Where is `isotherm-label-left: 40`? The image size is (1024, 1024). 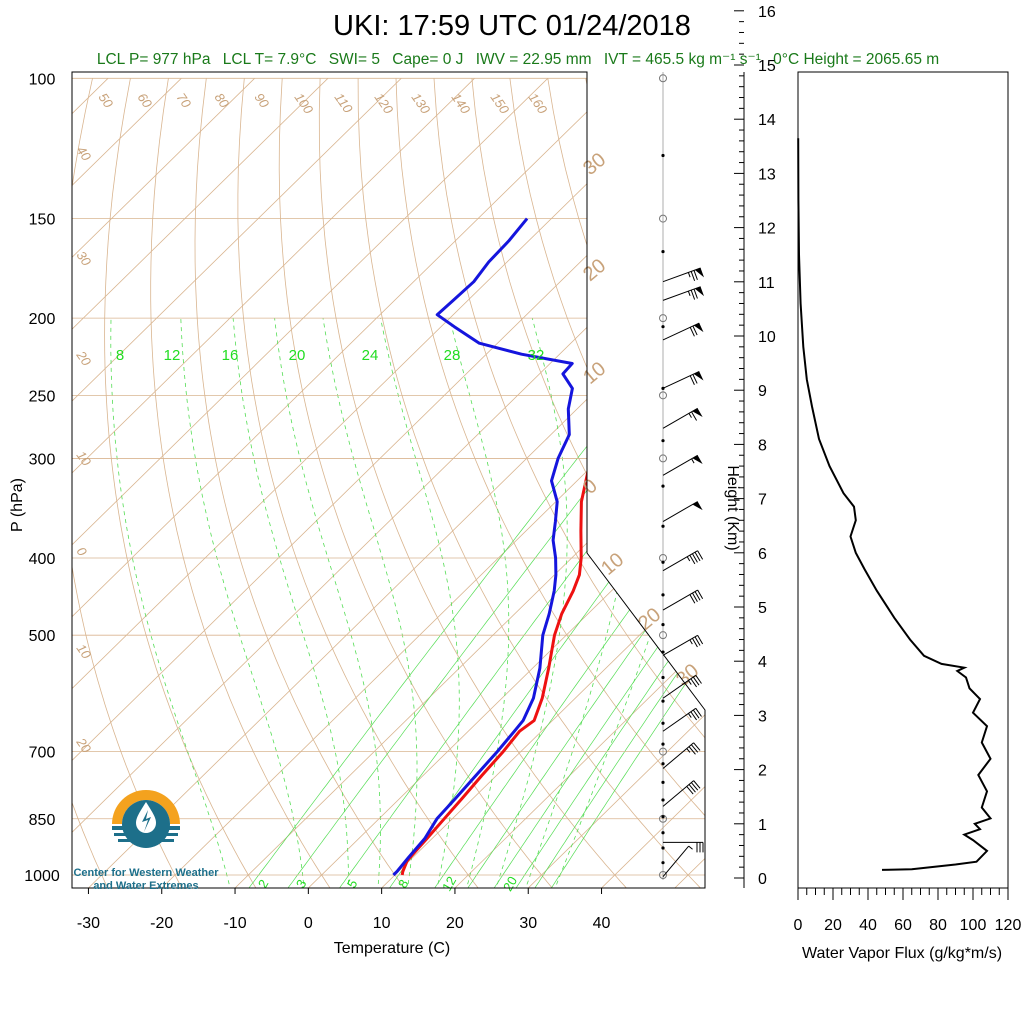 isotherm-label-left: 40 is located at coordinates (84, 153).